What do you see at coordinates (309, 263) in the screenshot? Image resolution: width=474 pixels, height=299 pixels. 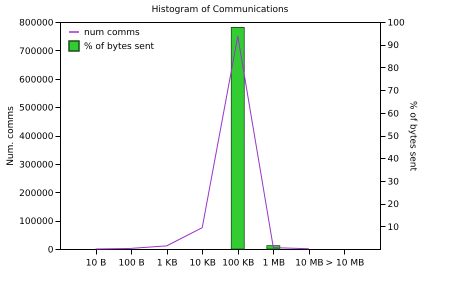 I see `x-tick-label: 10 MB` at bounding box center [309, 263].